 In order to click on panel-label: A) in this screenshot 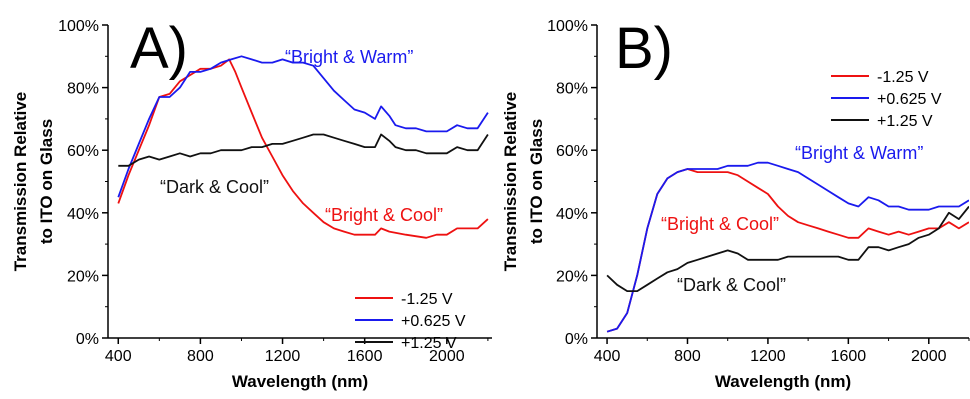, I will do `click(159, 48)`.